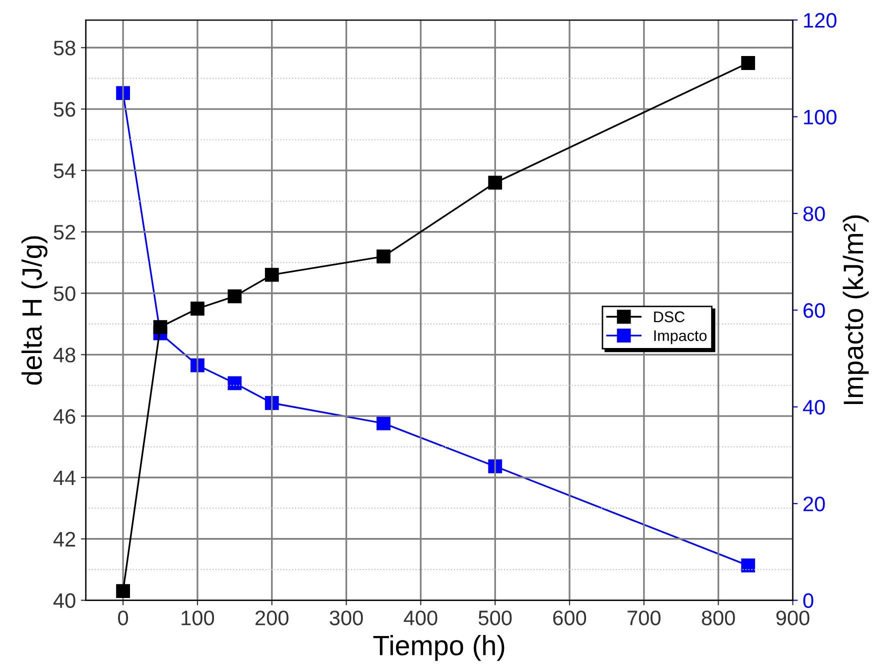 The width and height of the screenshot is (876, 667). Describe the element at coordinates (64, 355) in the screenshot. I see `y-tick-label: 48` at that location.